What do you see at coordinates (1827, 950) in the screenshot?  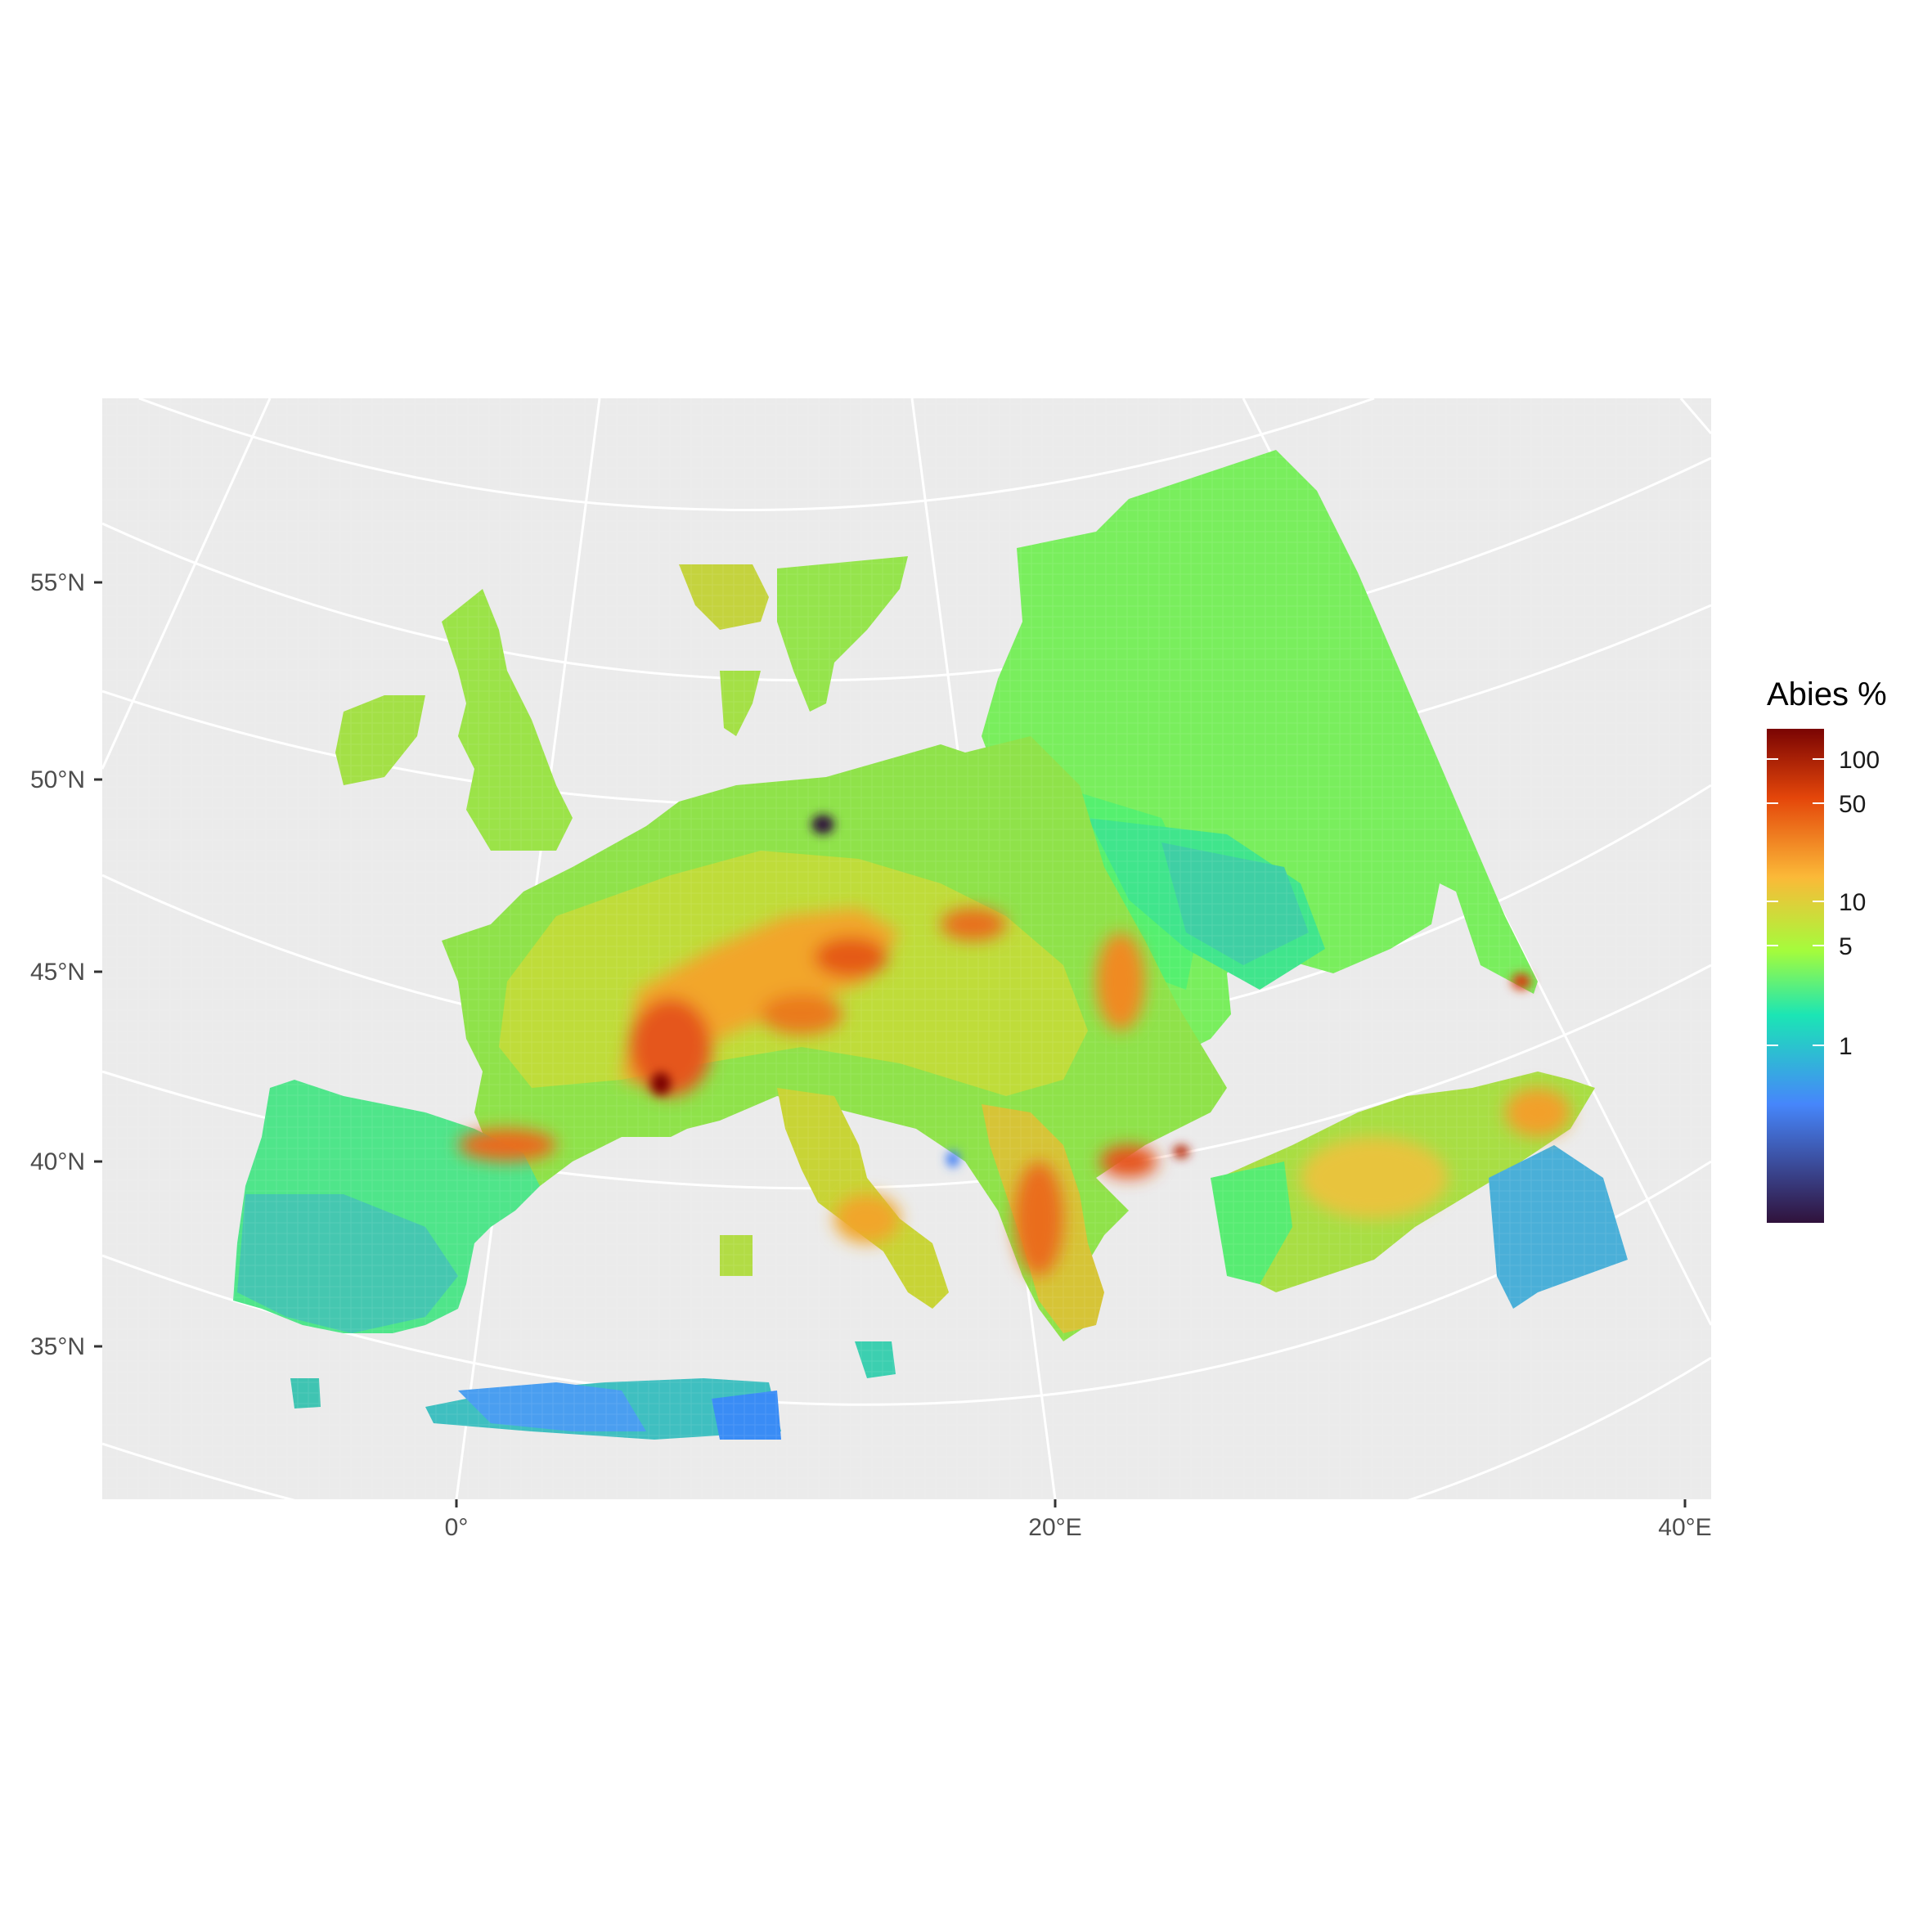 I see `legend: Abies % 100 50 10 5 1` at bounding box center [1827, 950].